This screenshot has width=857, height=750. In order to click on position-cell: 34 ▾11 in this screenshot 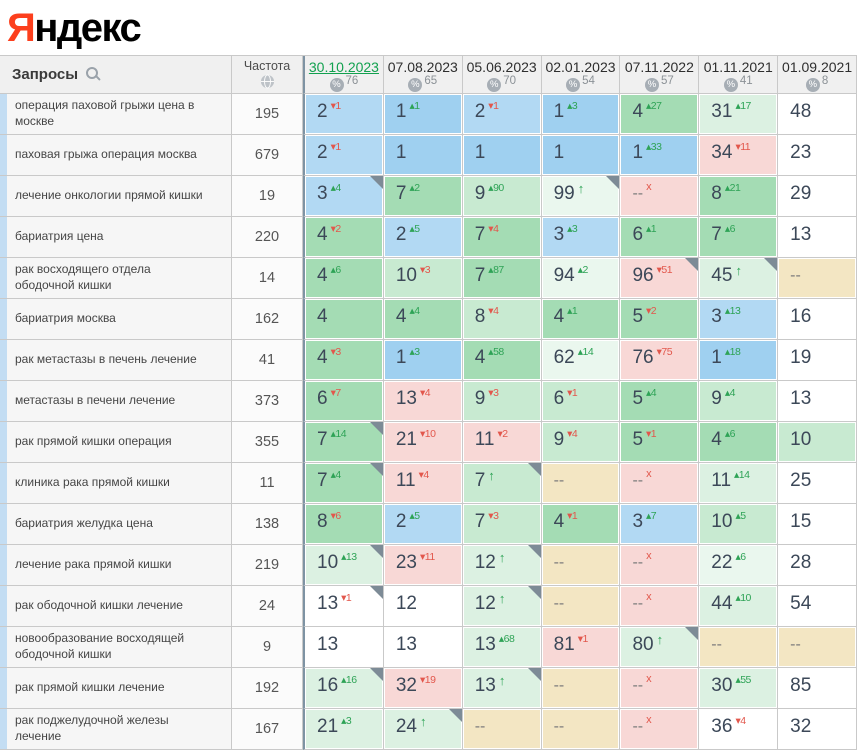, I will do `click(739, 155)`.